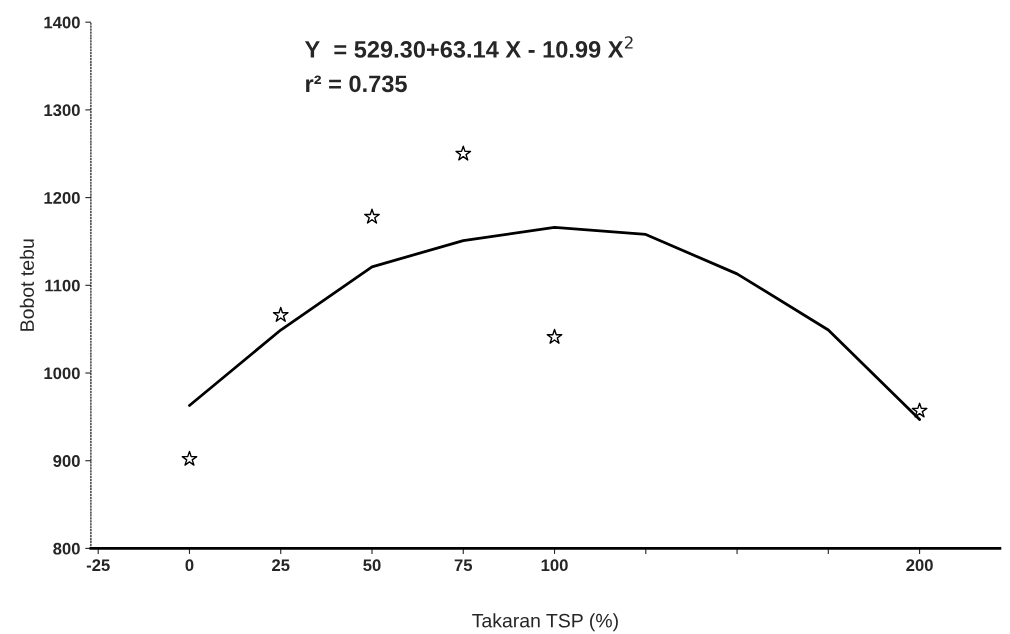  I want to click on x-tick-label: 25, so click(281, 565).